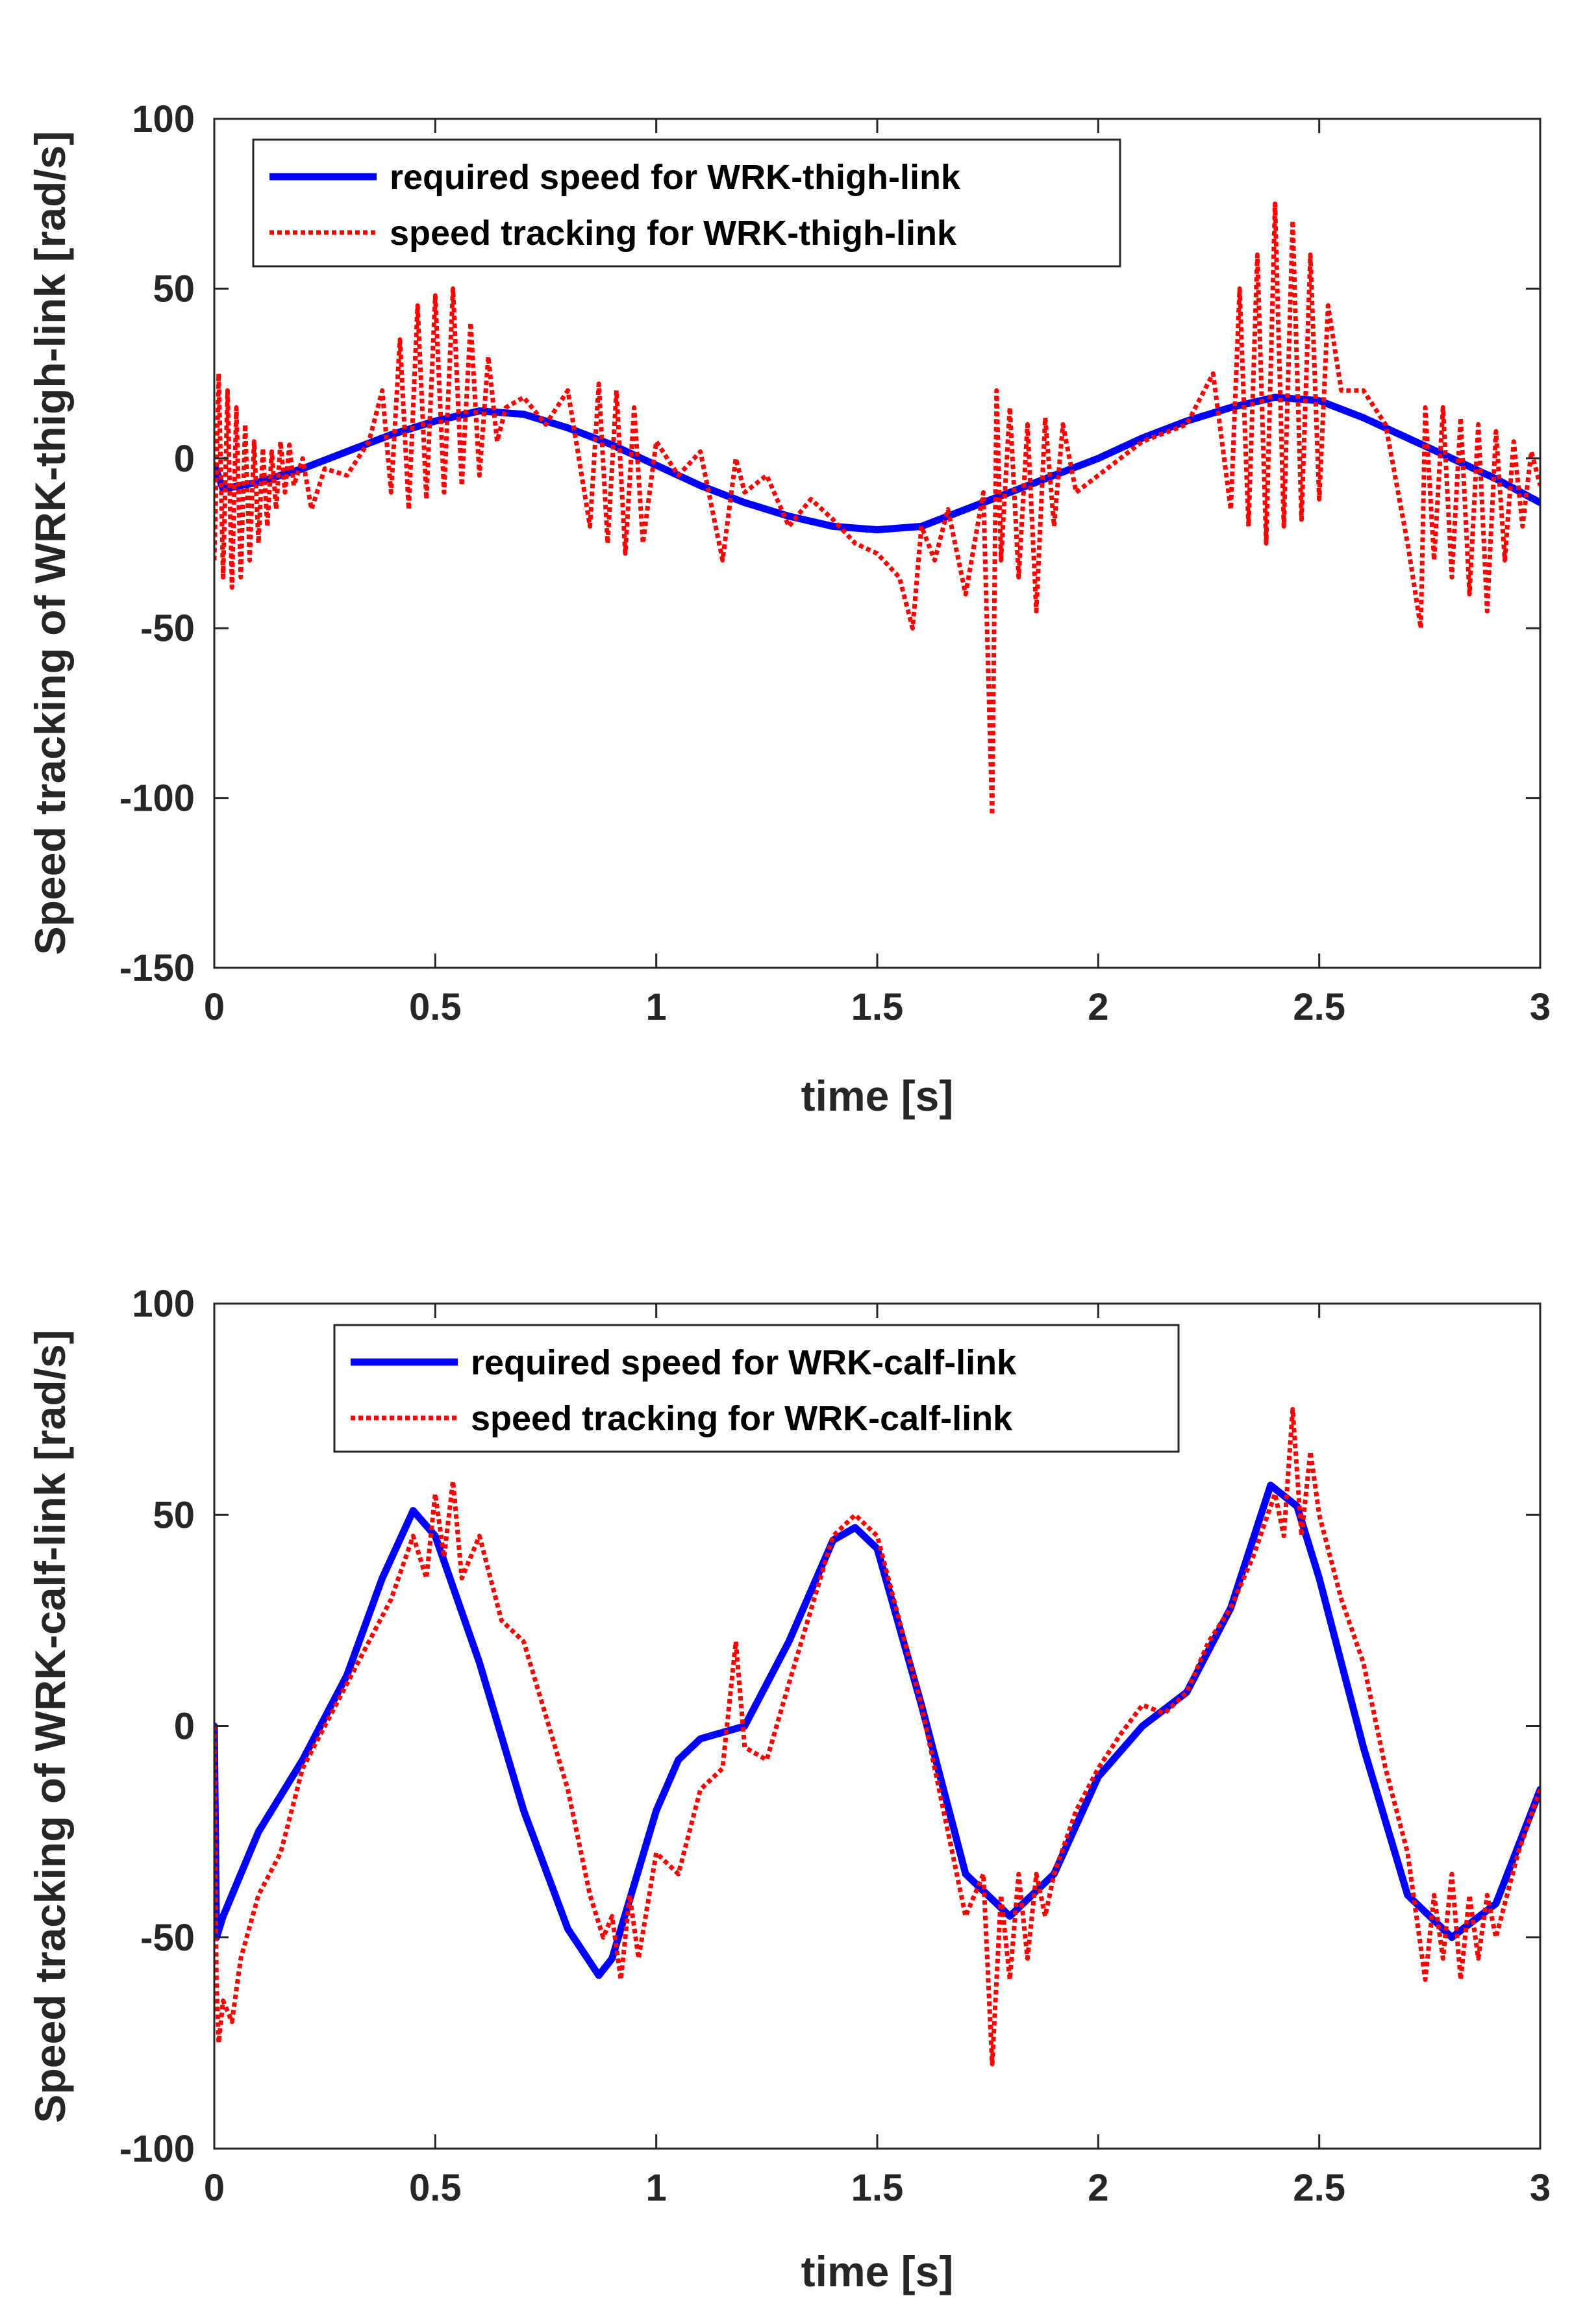 Image resolution: width=1585 pixels, height=2324 pixels. What do you see at coordinates (157, 968) in the screenshot?
I see `y-tick-label: -150` at bounding box center [157, 968].